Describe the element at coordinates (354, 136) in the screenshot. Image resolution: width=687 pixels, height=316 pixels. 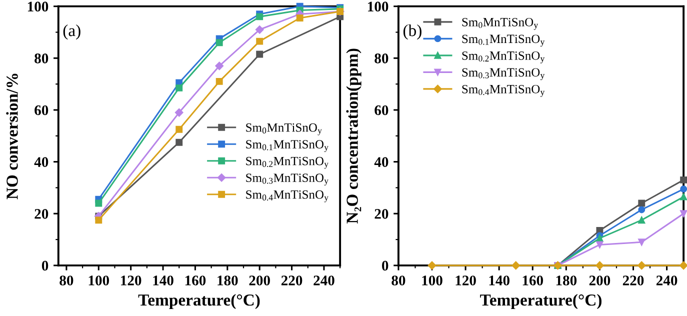
I see `y-axis-title: N₂O concentration(ppm)` at that location.